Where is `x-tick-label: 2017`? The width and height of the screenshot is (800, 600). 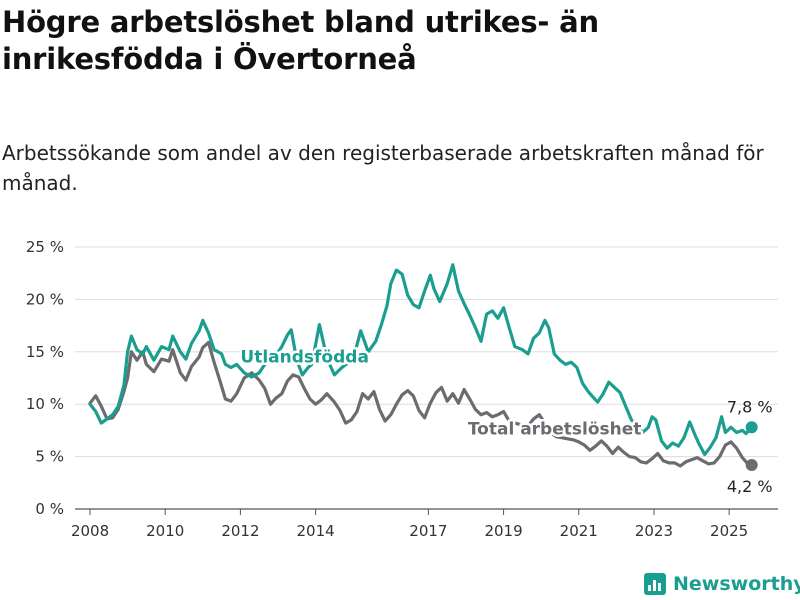 x-tick-label: 2017 is located at coordinates (428, 531).